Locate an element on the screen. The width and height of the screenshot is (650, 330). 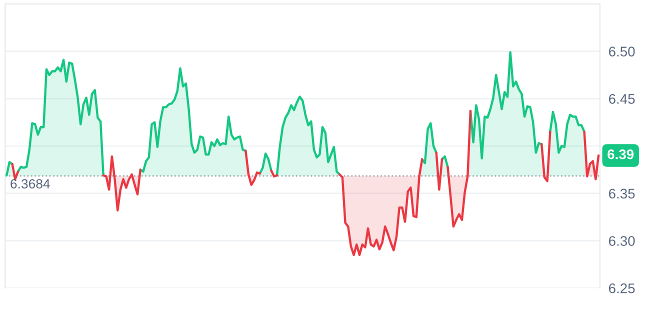
y-tick-label: 6.25 is located at coordinates (621, 288).